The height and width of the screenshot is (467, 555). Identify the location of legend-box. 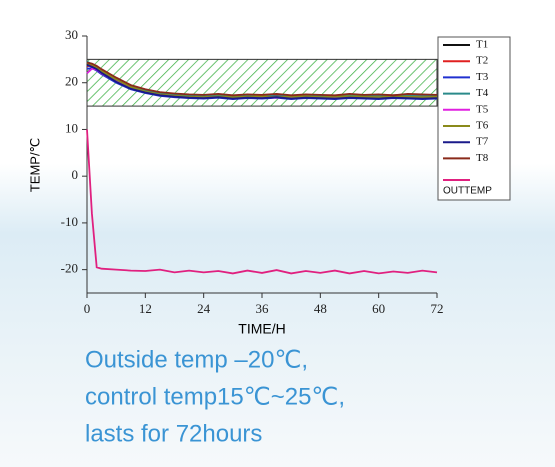
(474, 118).